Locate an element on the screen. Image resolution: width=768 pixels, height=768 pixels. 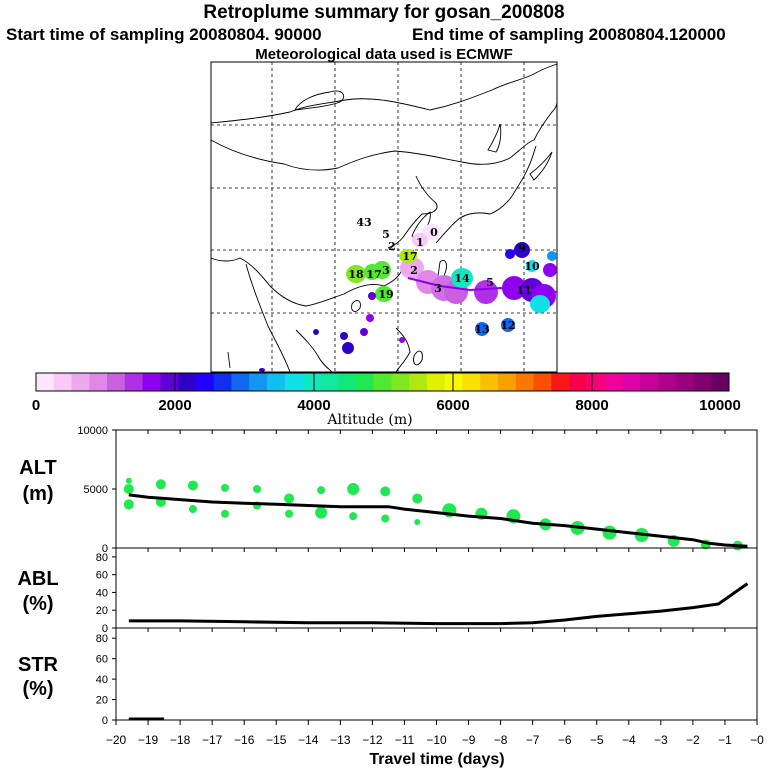
colorbar-tick-label: 0 is located at coordinates (36, 405).